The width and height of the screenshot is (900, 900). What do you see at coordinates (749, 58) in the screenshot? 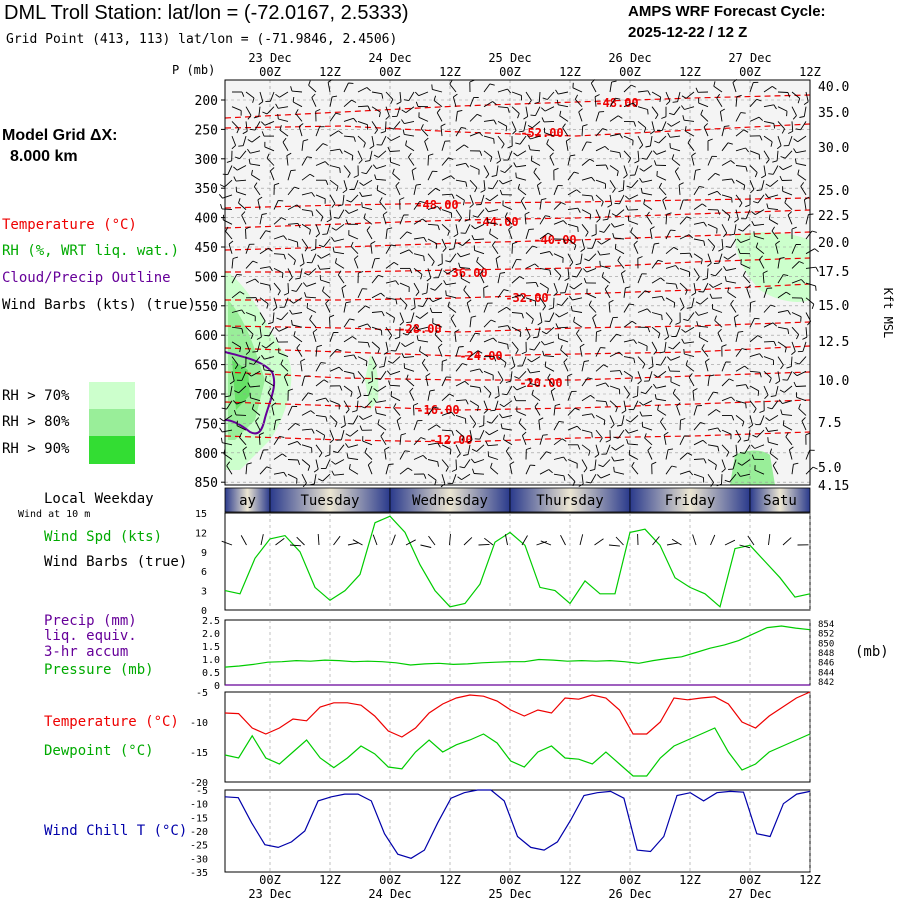
I see `top-date-label: 27 Dec` at bounding box center [749, 58].